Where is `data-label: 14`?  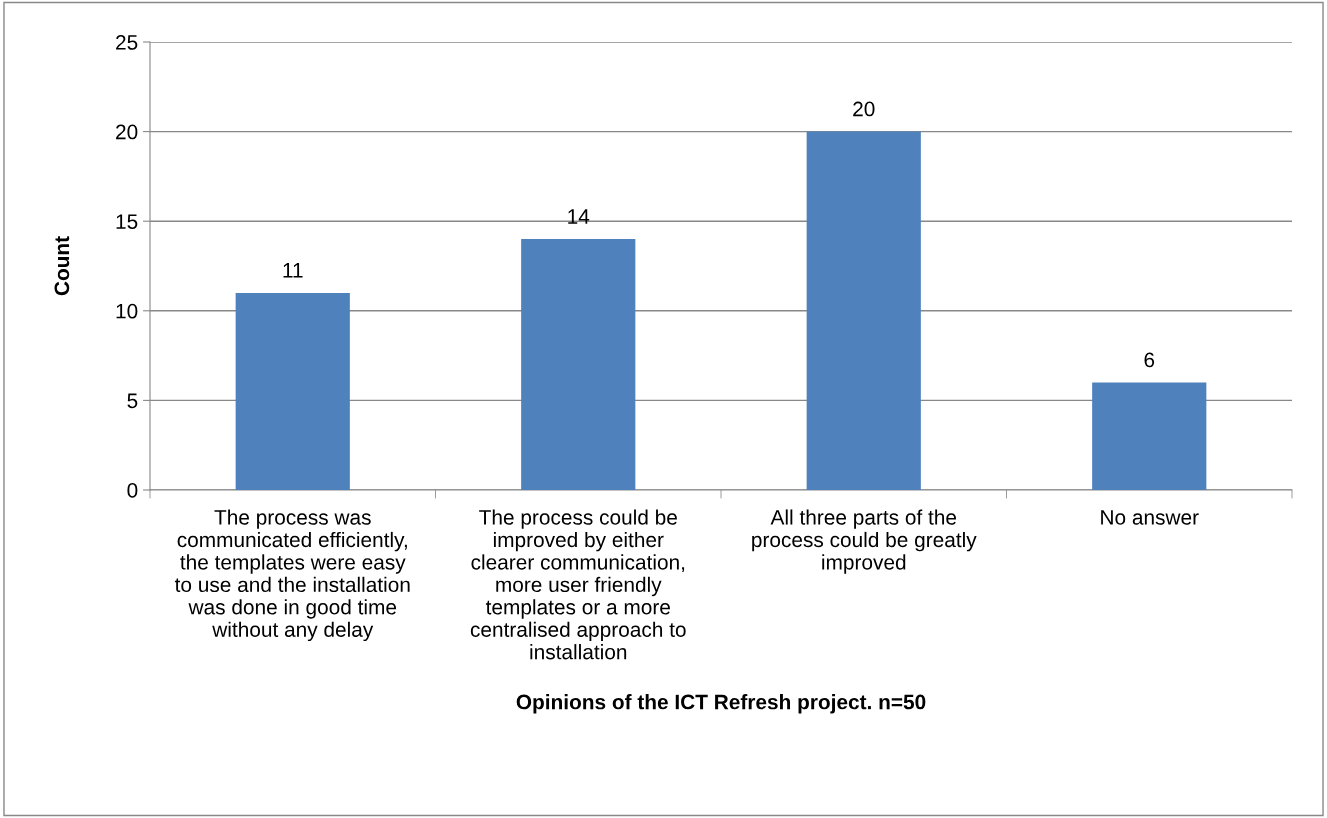 data-label: 14 is located at coordinates (579, 216).